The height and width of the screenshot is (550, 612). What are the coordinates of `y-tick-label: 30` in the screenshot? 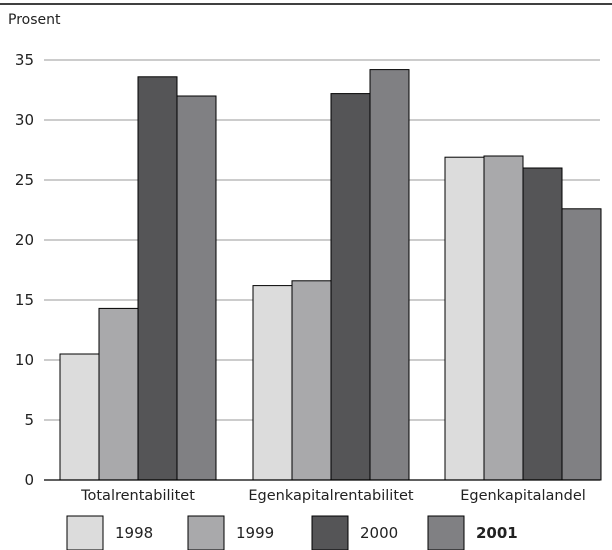 It's located at (24, 120).